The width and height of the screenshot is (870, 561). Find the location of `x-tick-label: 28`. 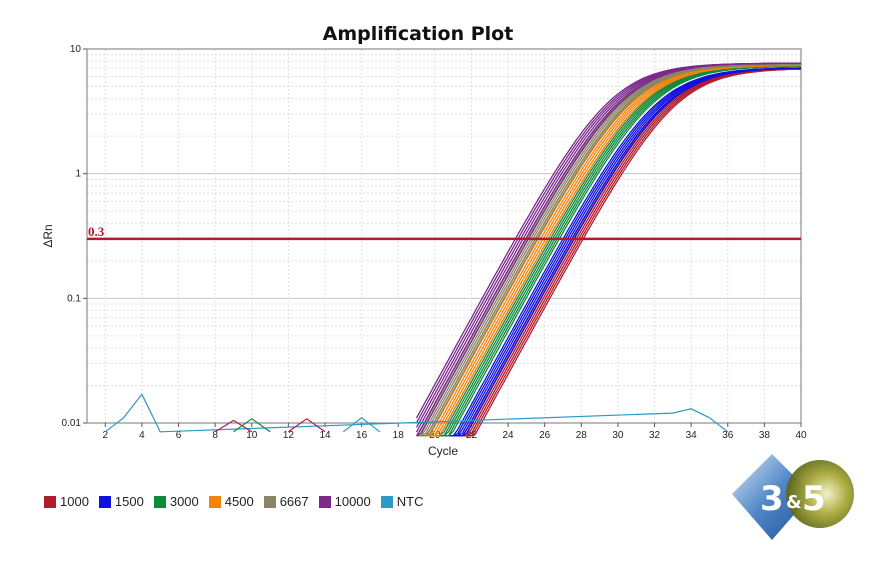

x-tick-label: 28 is located at coordinates (582, 435).